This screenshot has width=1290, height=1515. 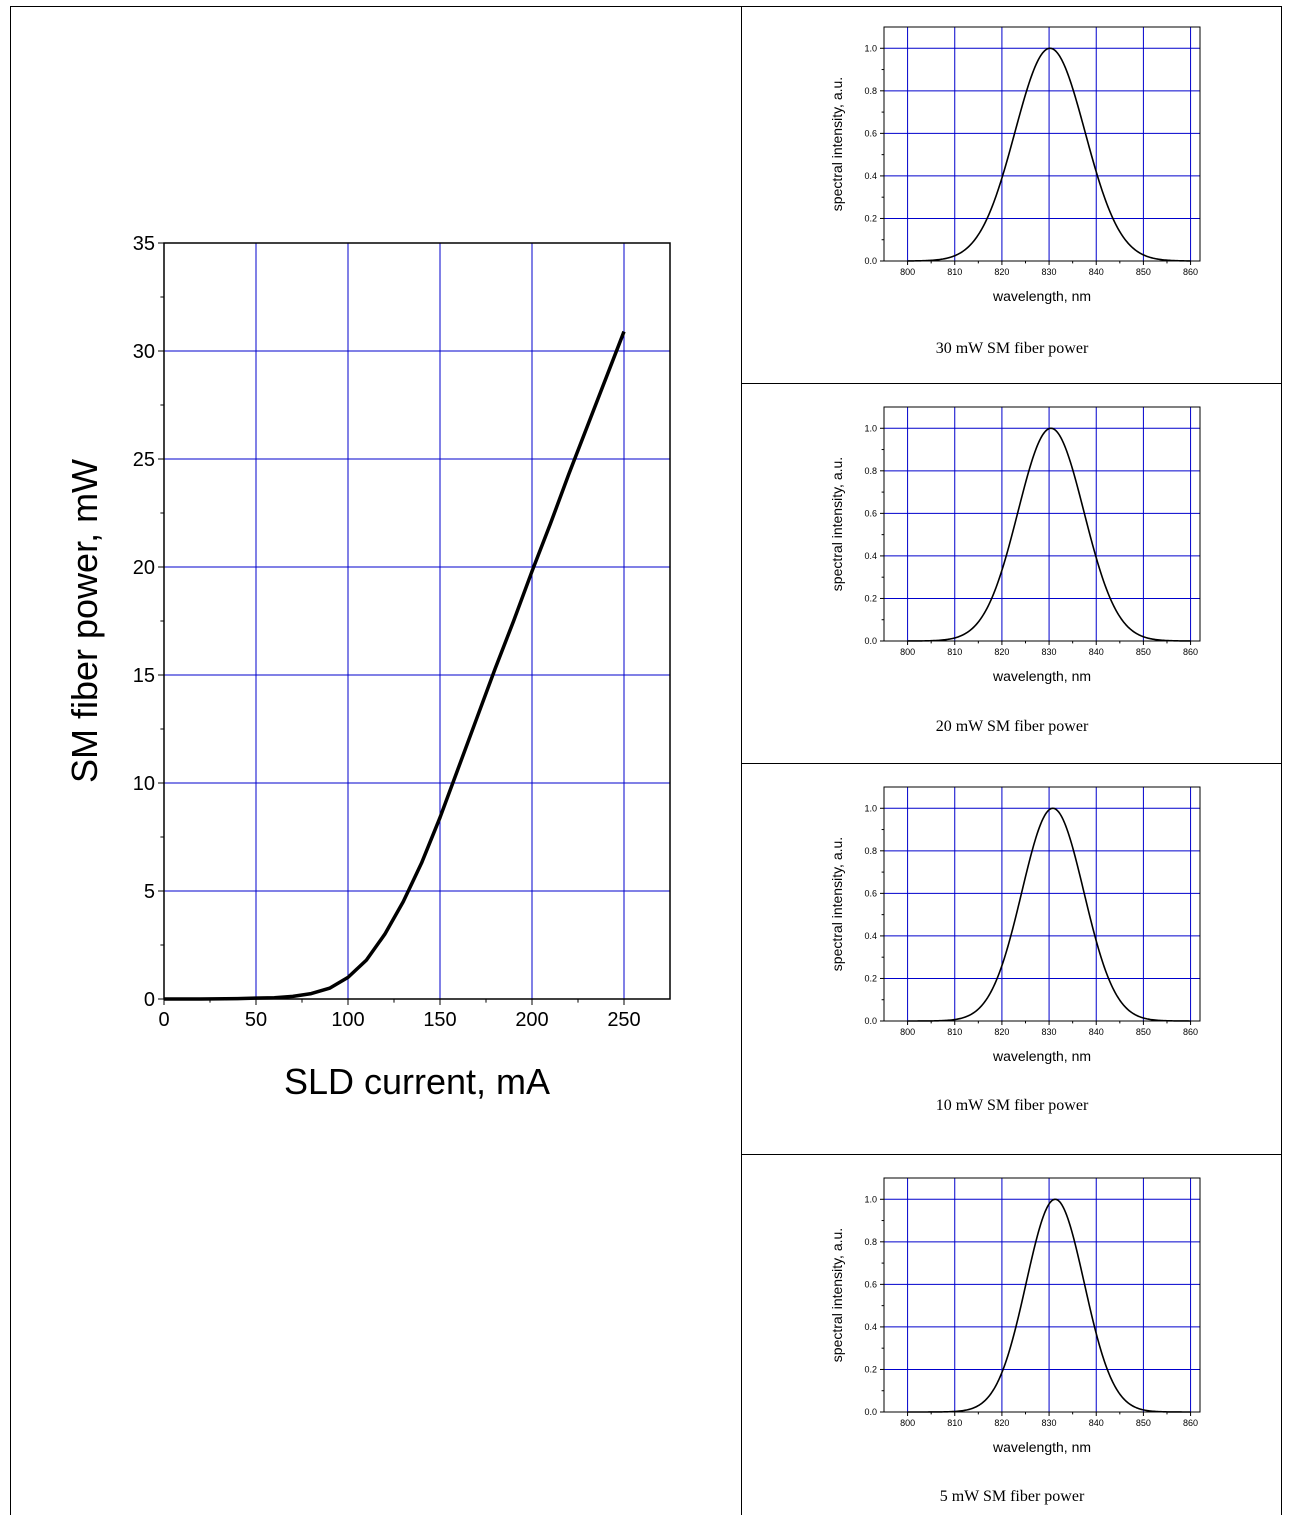 What do you see at coordinates (623, 1020) in the screenshot?
I see `x-tick-label: 250` at bounding box center [623, 1020].